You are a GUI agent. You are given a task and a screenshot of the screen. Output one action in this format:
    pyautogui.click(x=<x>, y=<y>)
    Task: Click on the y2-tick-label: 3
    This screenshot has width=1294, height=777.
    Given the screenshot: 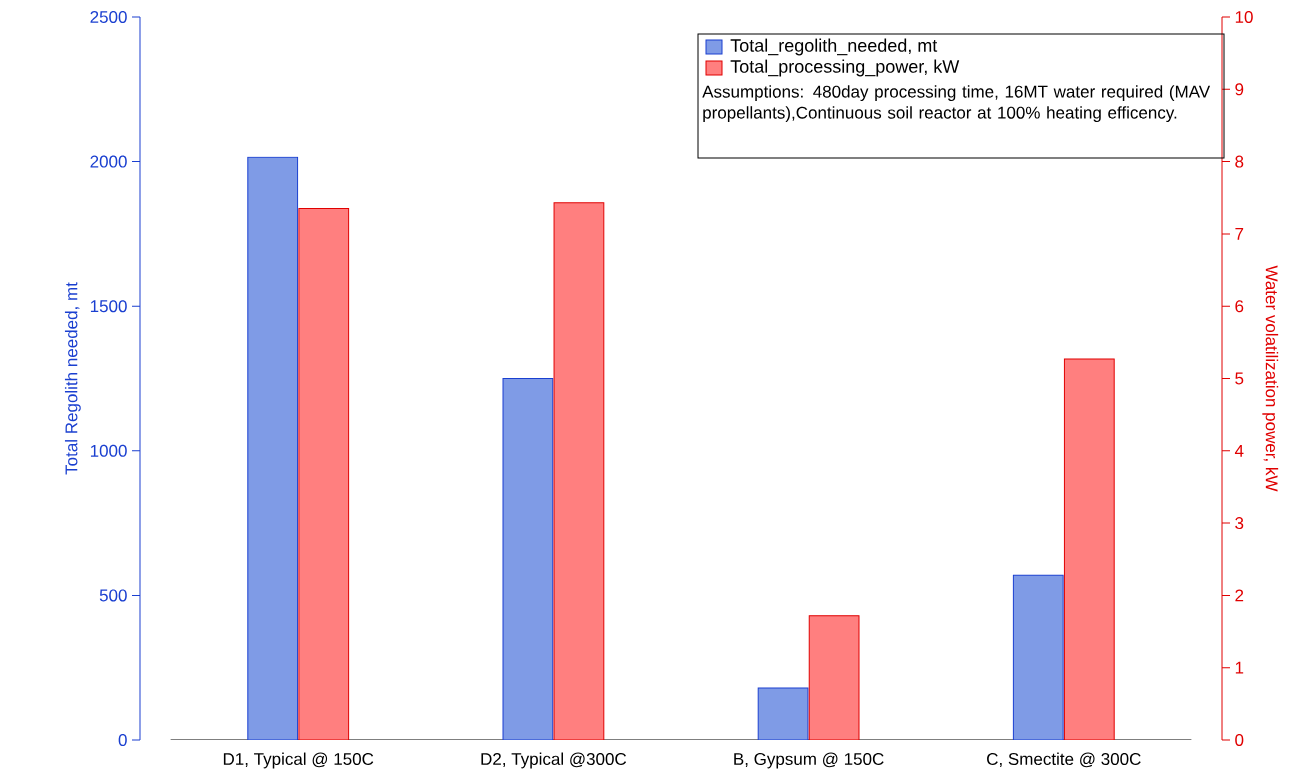 What is the action you would take?
    pyautogui.click(x=1239, y=523)
    